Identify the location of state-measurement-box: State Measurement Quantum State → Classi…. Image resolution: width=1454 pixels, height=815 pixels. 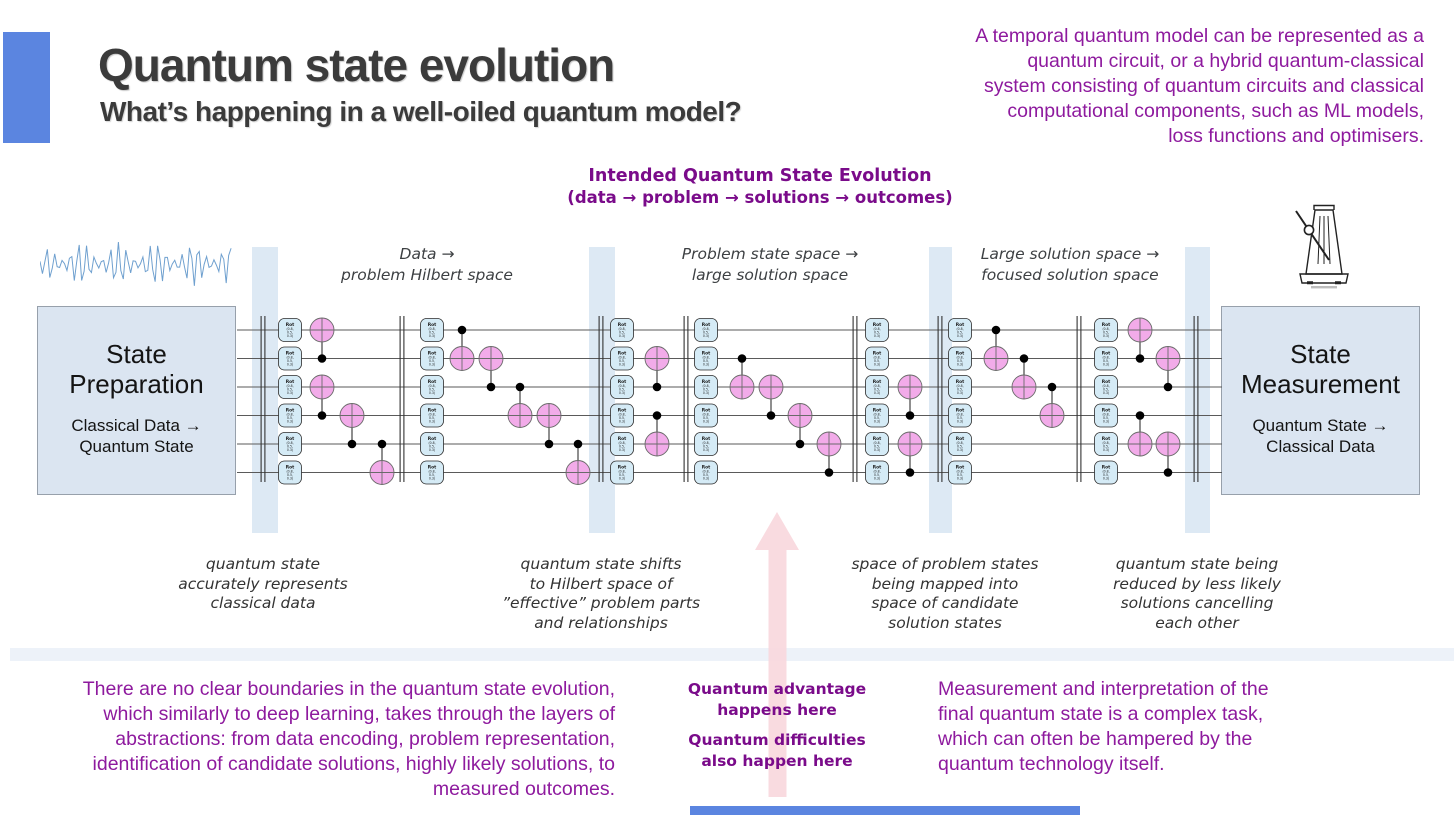
(1320, 400).